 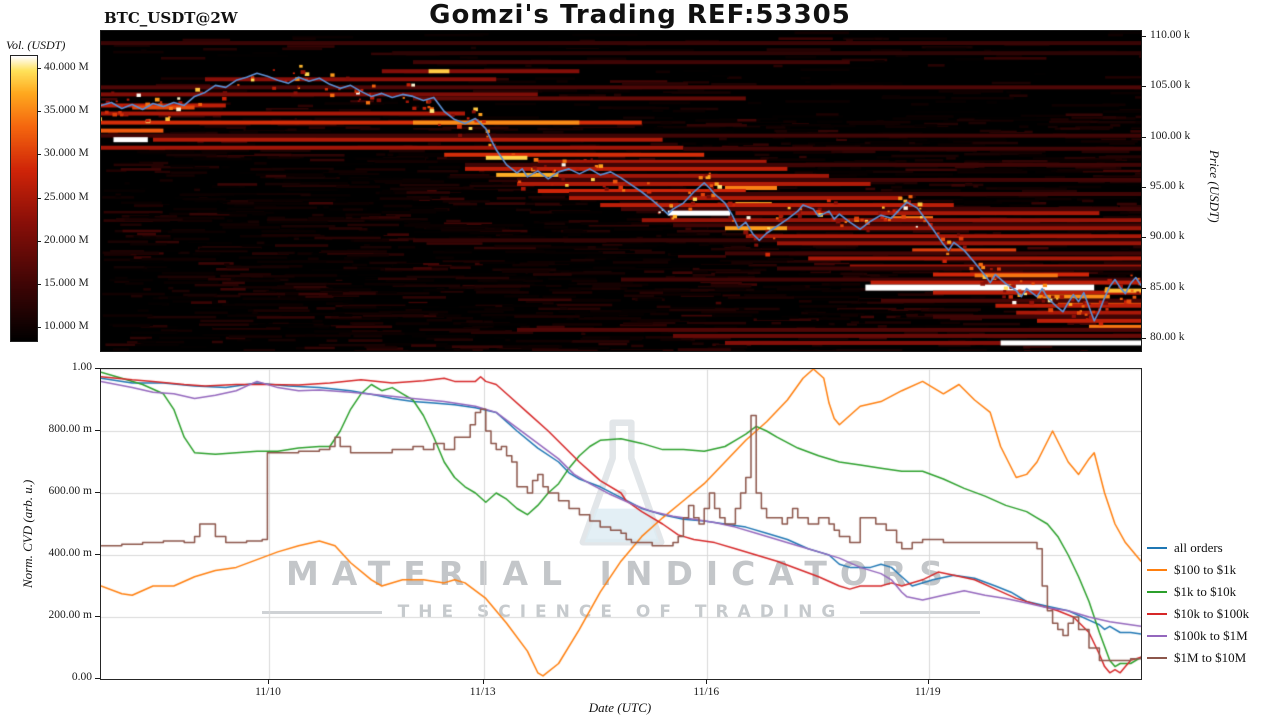 What do you see at coordinates (1212, 613) in the screenshot?
I see `legend-label: $10k to $100k` at bounding box center [1212, 613].